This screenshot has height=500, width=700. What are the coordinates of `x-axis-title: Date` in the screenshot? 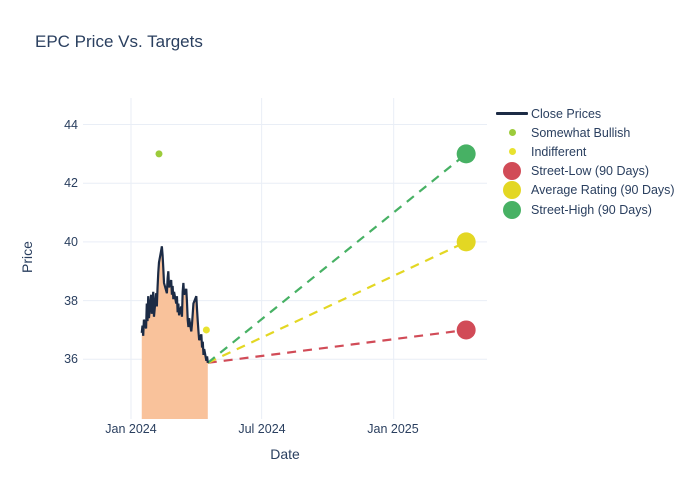 It's located at (285, 454).